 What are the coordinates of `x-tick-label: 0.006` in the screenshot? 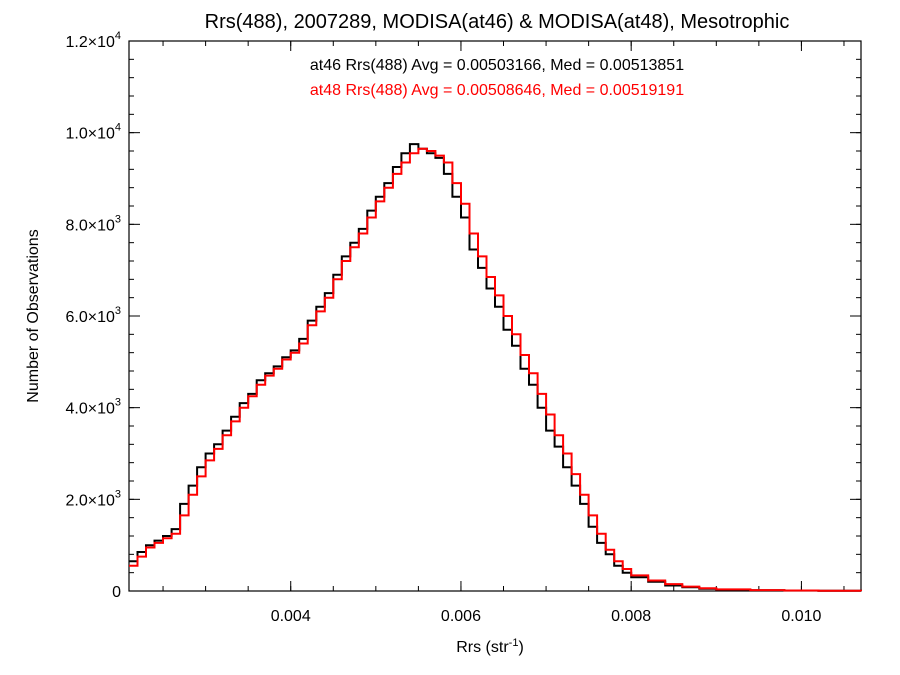 It's located at (461, 616).